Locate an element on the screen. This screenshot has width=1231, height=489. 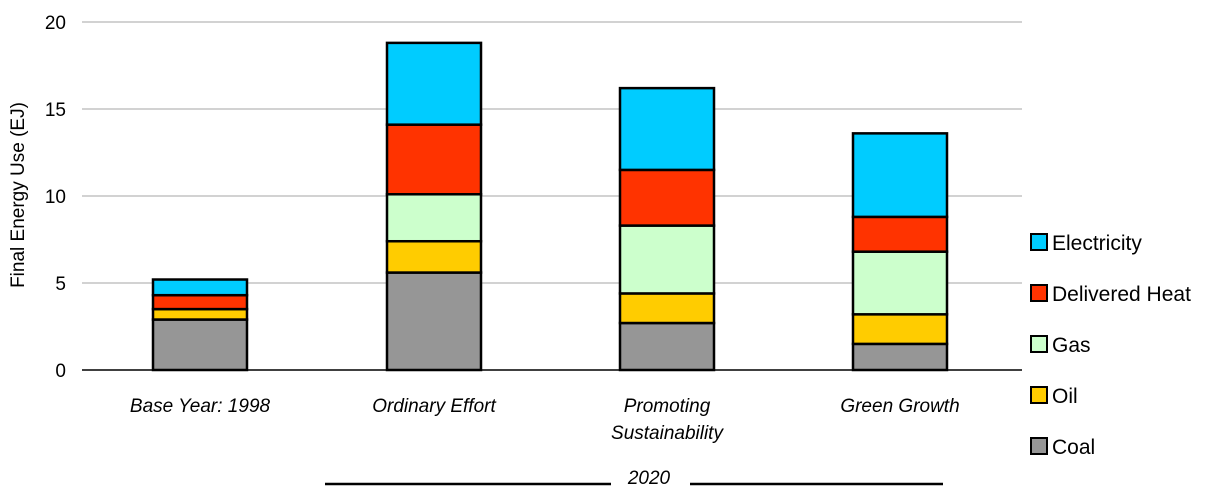
legend-label: Oil is located at coordinates (1065, 396).